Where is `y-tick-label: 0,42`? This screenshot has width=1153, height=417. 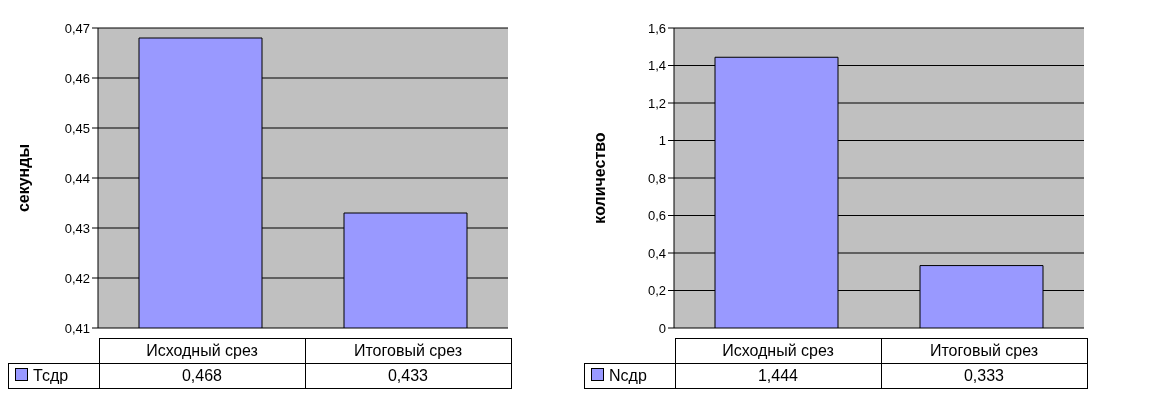 y-tick-label: 0,42 is located at coordinates (77, 278).